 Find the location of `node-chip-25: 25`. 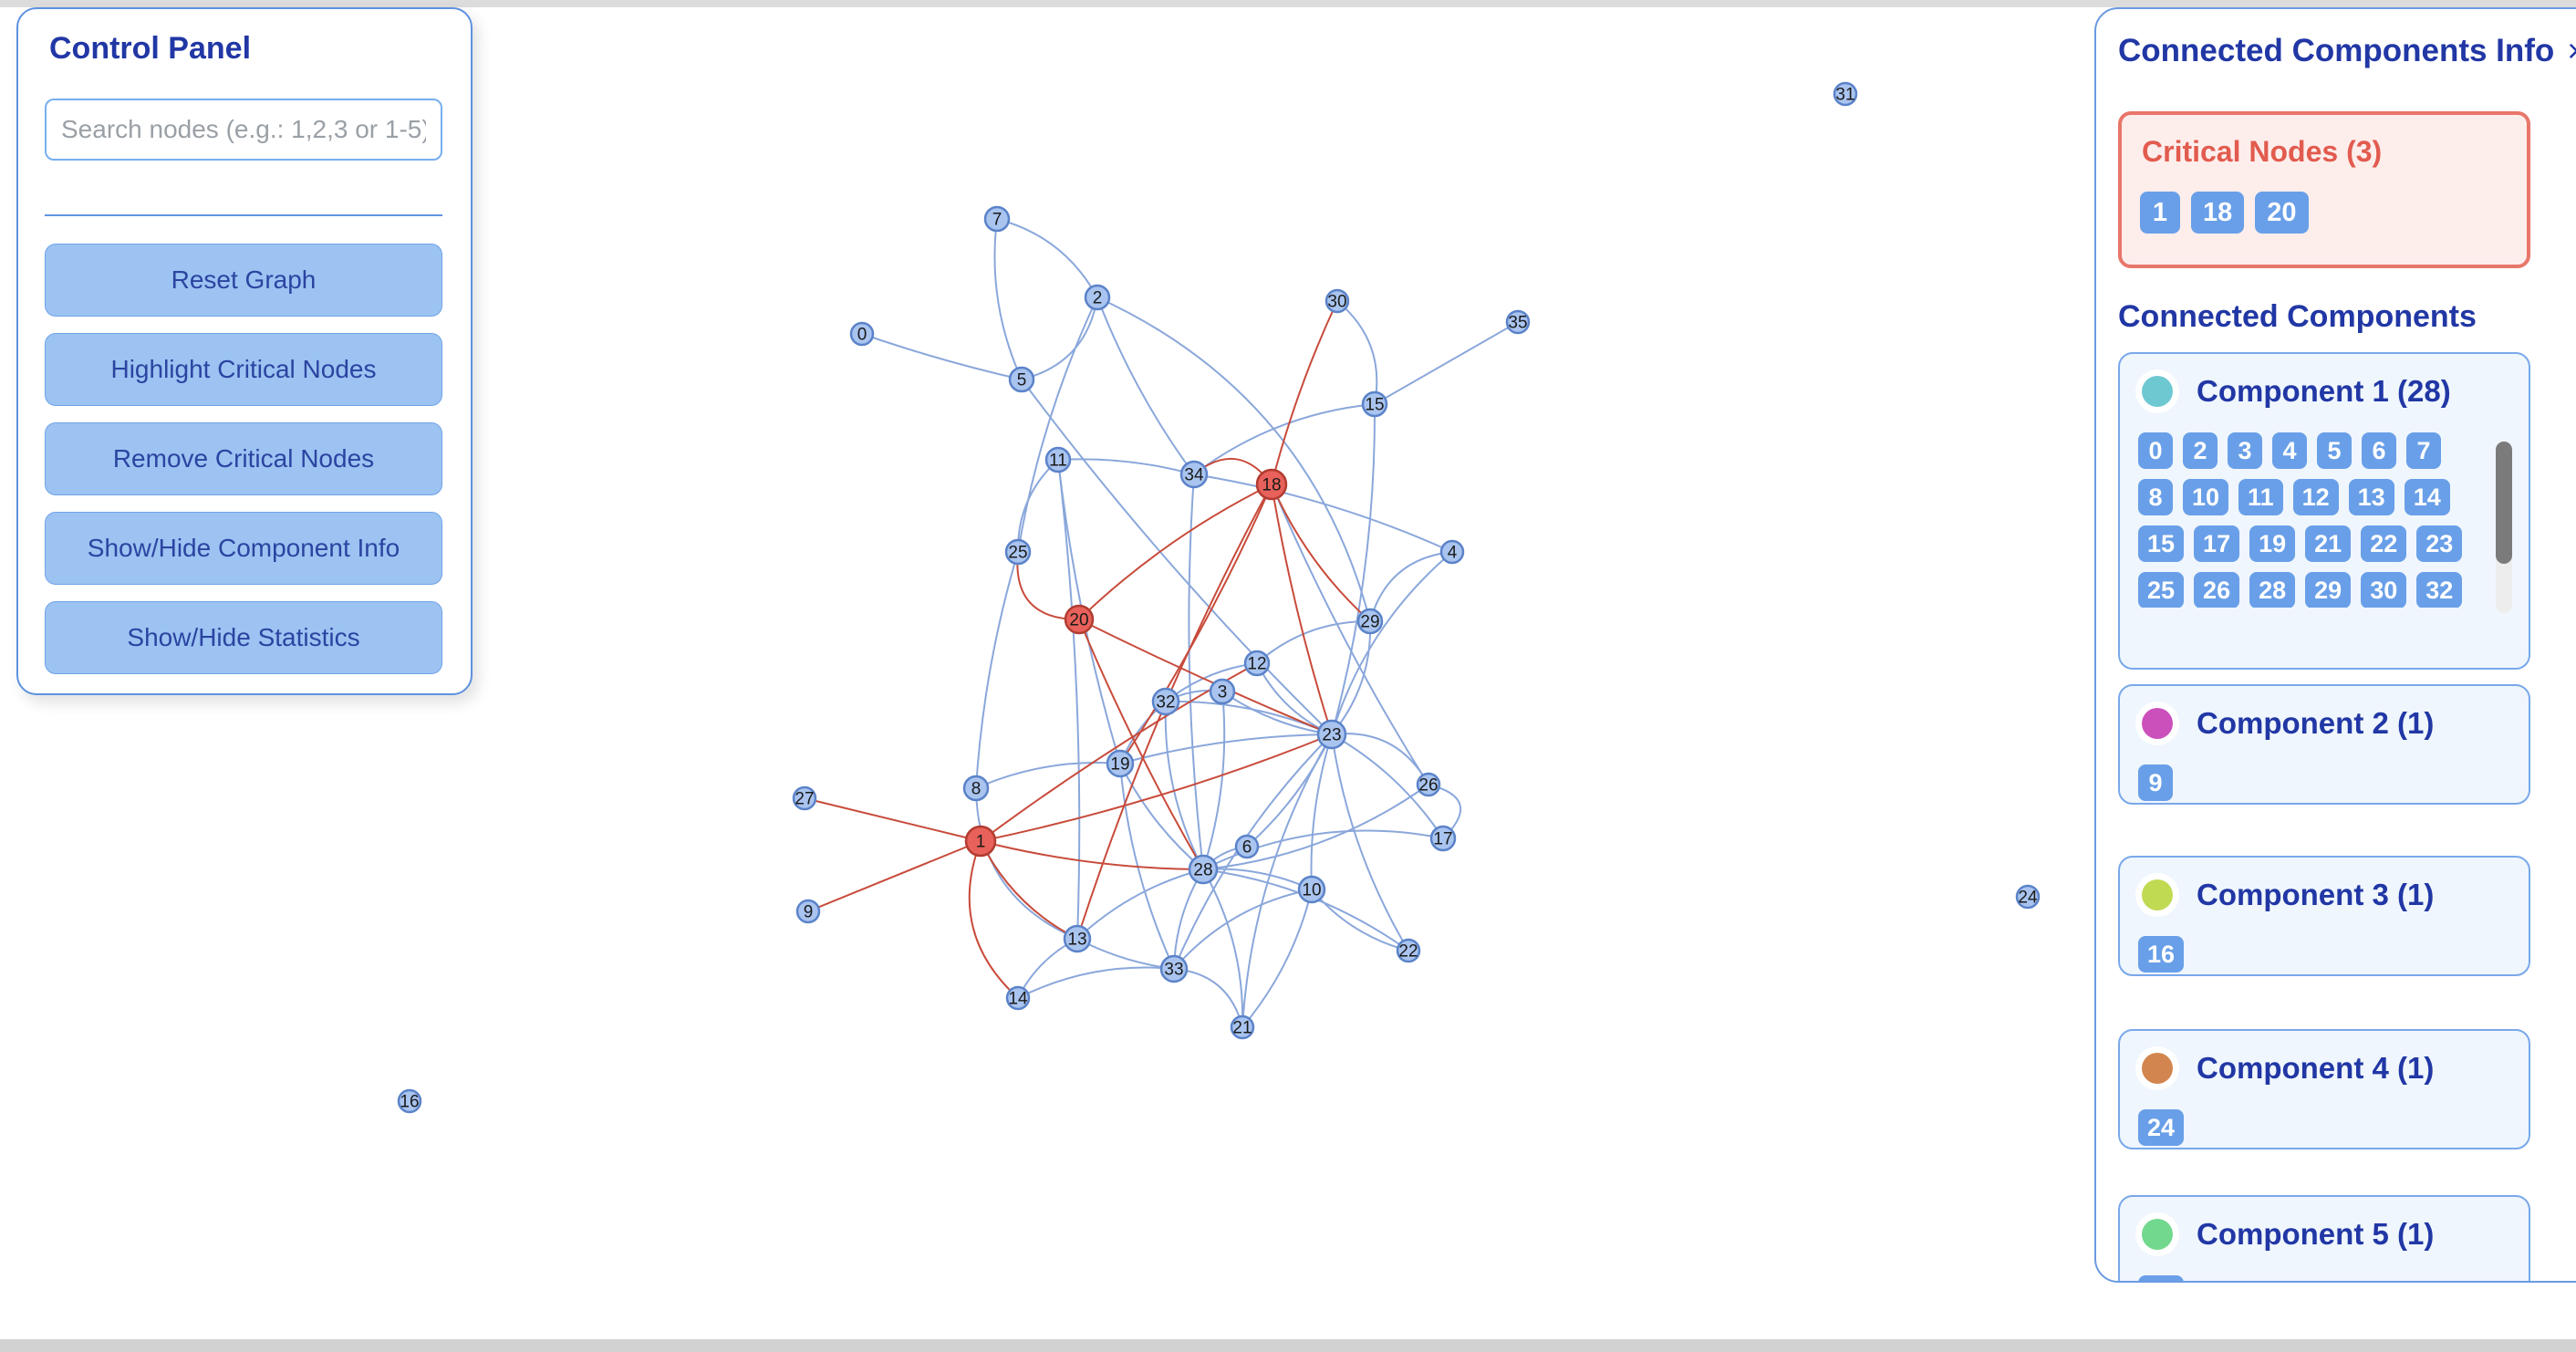

node-chip-25: 25 is located at coordinates (2161, 590).